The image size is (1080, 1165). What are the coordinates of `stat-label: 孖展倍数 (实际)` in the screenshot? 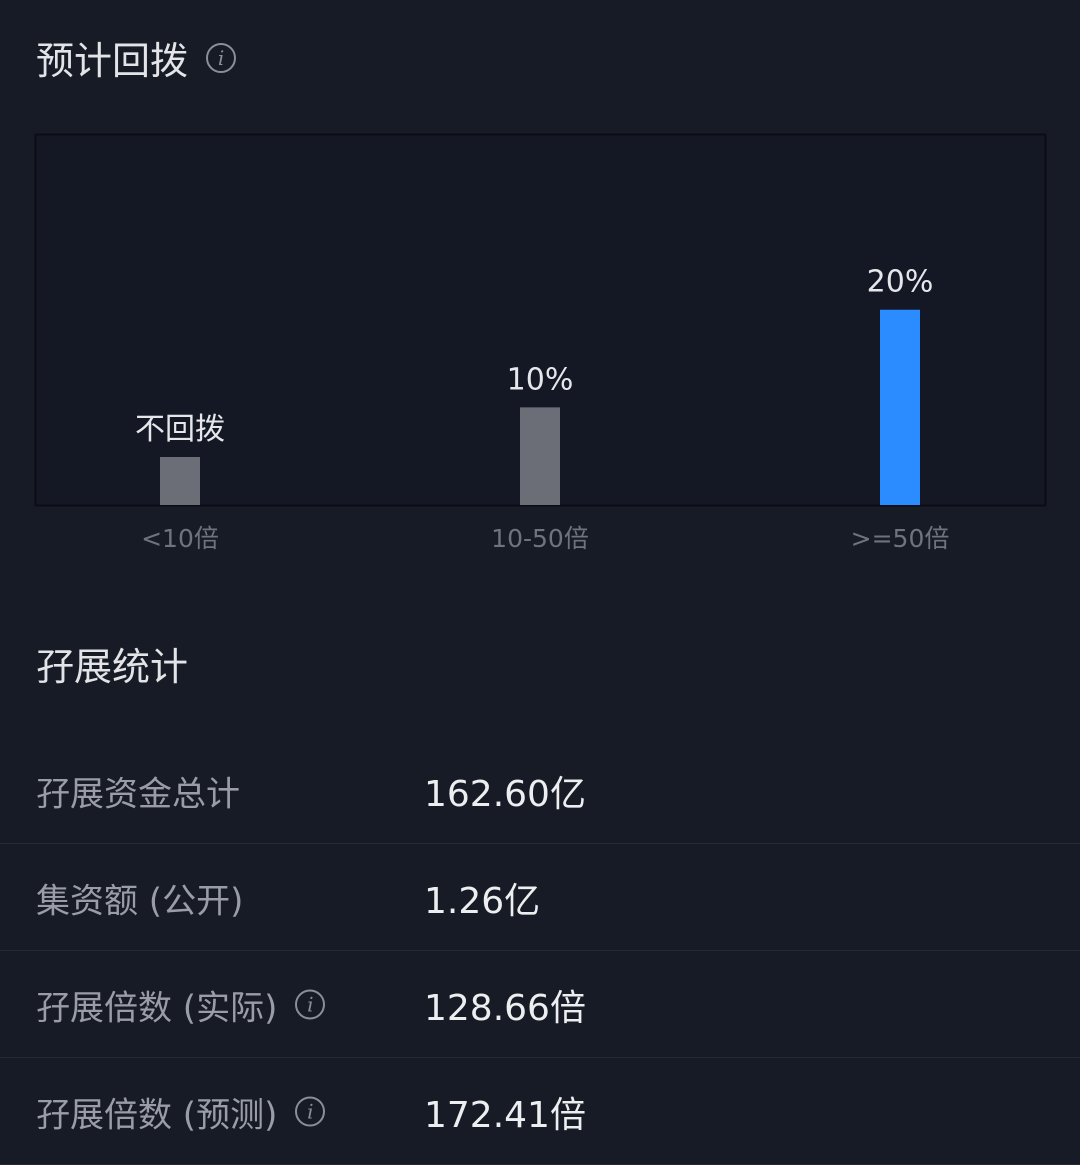 It's located at (157, 1008).